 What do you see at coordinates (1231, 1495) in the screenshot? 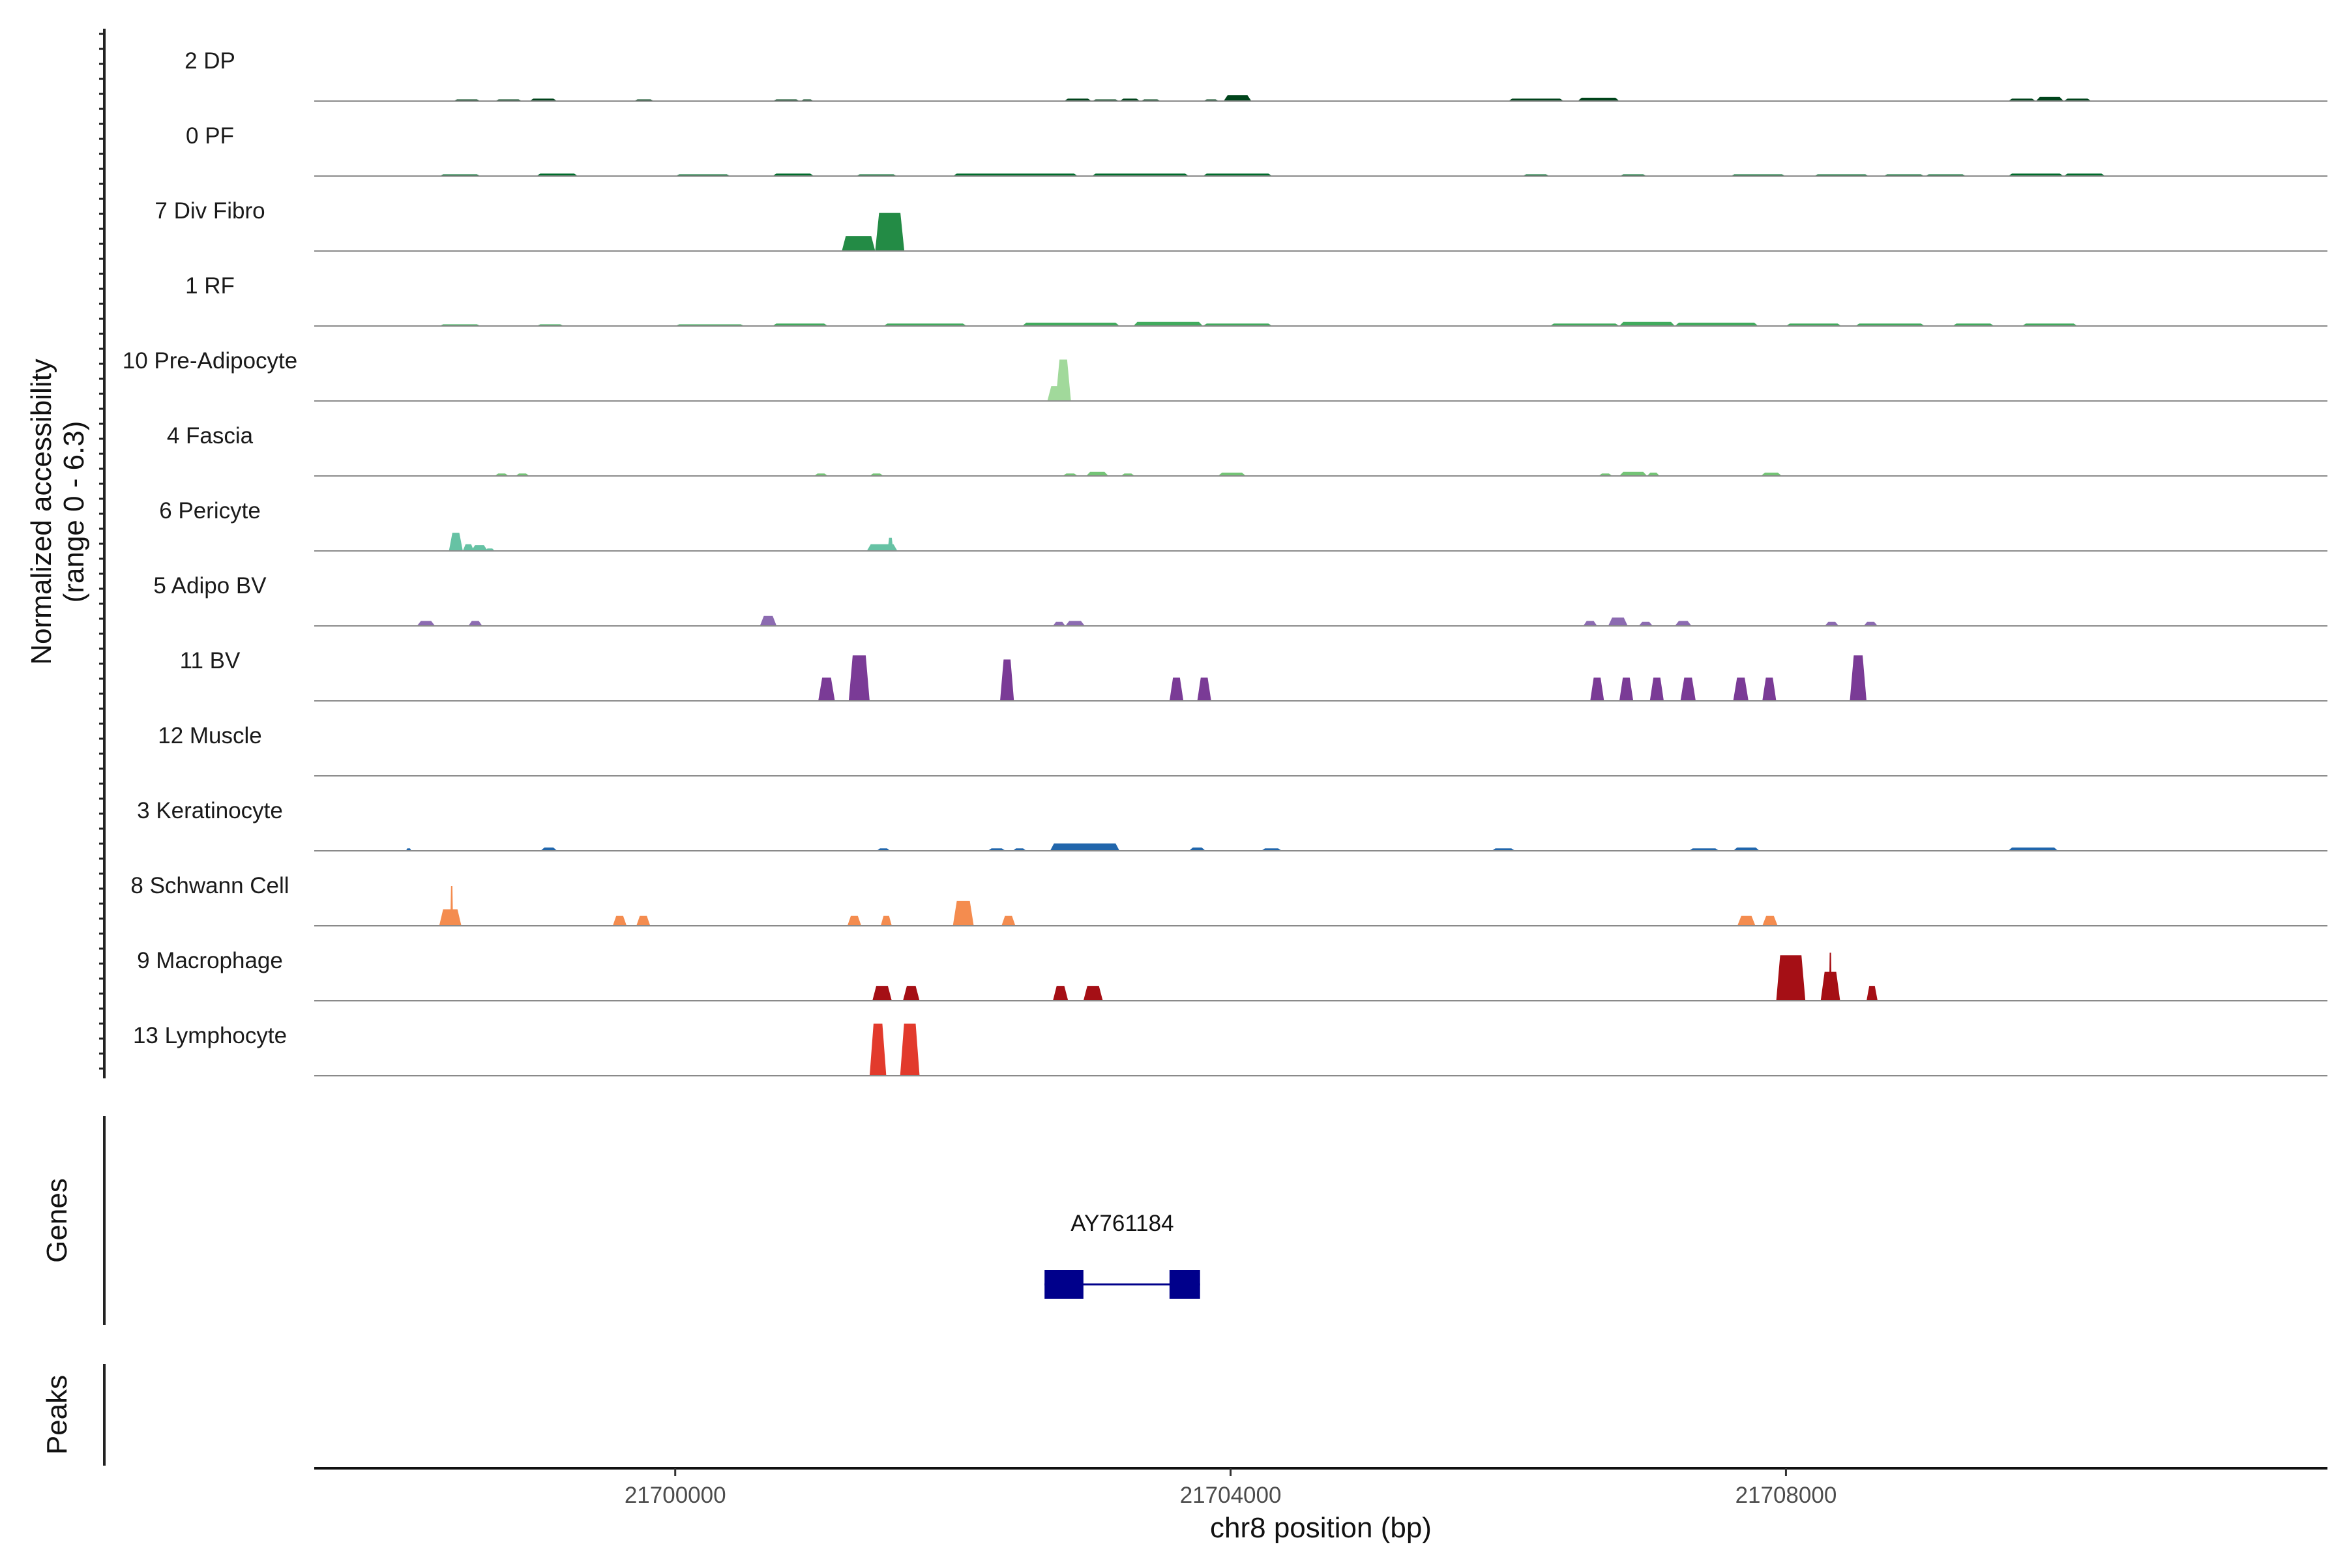
I see `x-tick-label: 21704000` at bounding box center [1231, 1495].